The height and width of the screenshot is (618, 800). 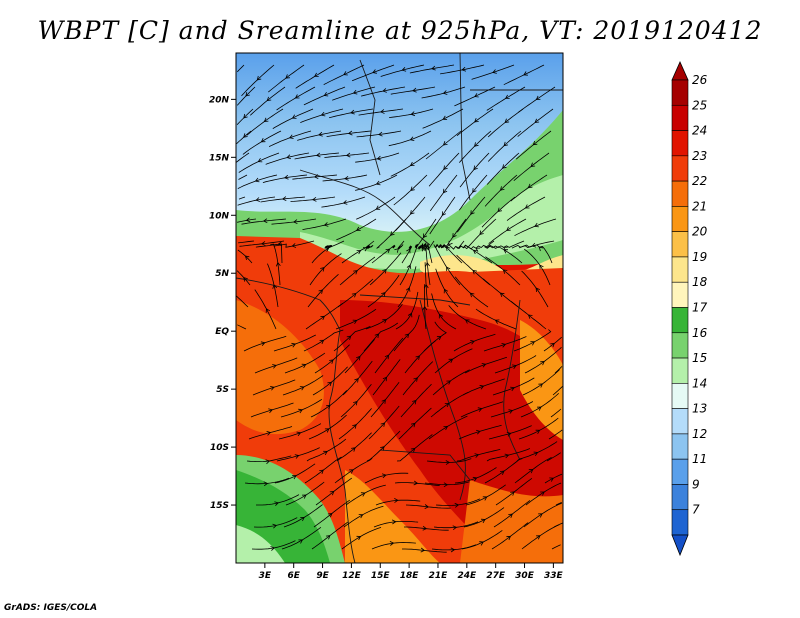 What do you see at coordinates (51, 608) in the screenshot?
I see `grads-credit: GrADS: IGES/COLA` at bounding box center [51, 608].